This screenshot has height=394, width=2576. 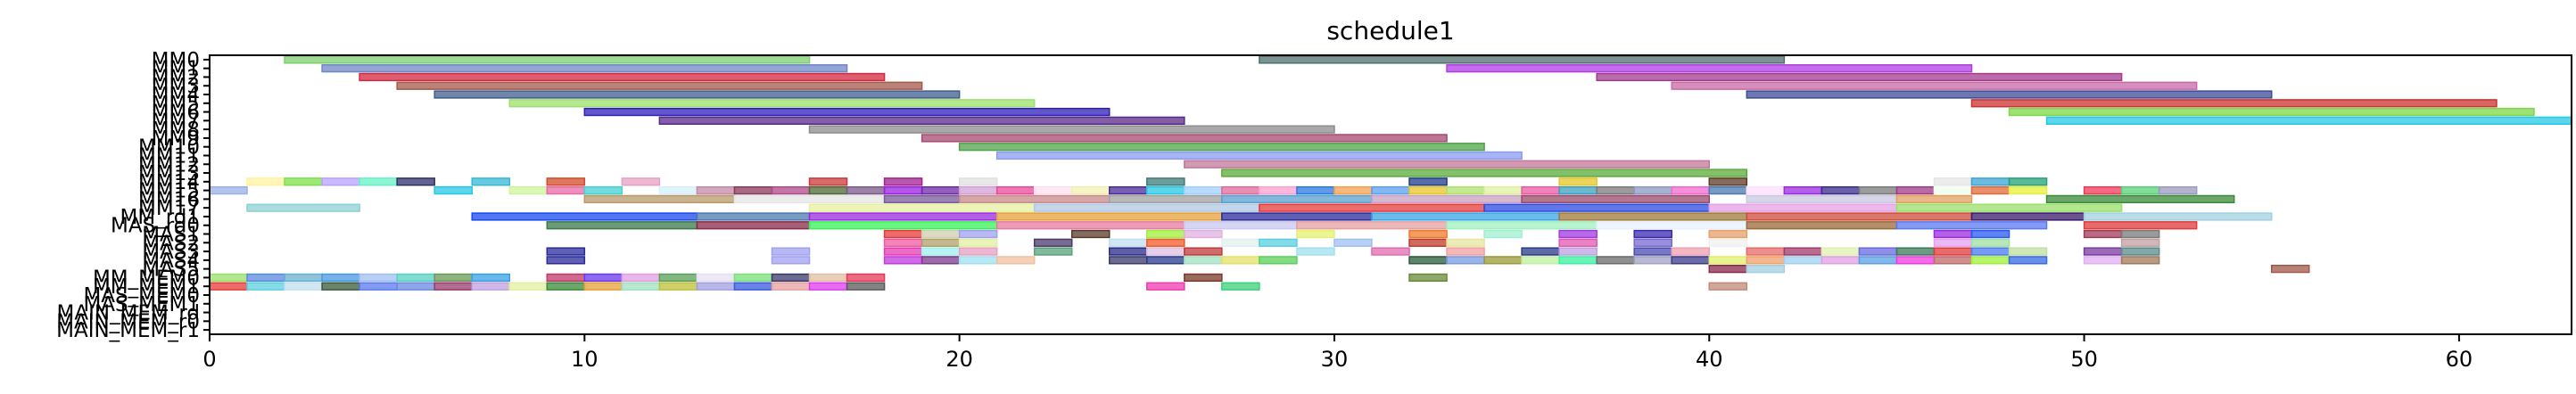 What do you see at coordinates (2459, 359) in the screenshot?
I see `x-tick-label: 60` at bounding box center [2459, 359].